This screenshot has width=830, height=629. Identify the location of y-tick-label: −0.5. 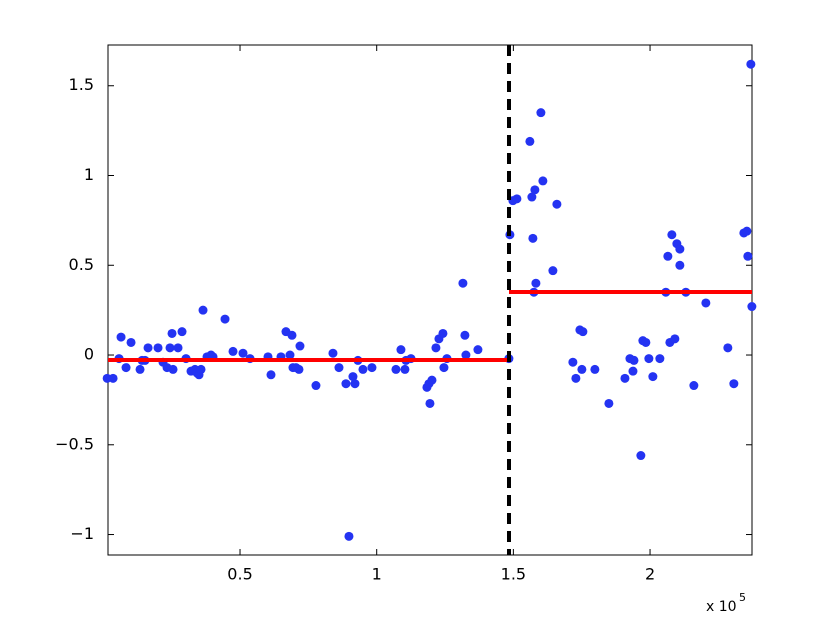
(74, 443).